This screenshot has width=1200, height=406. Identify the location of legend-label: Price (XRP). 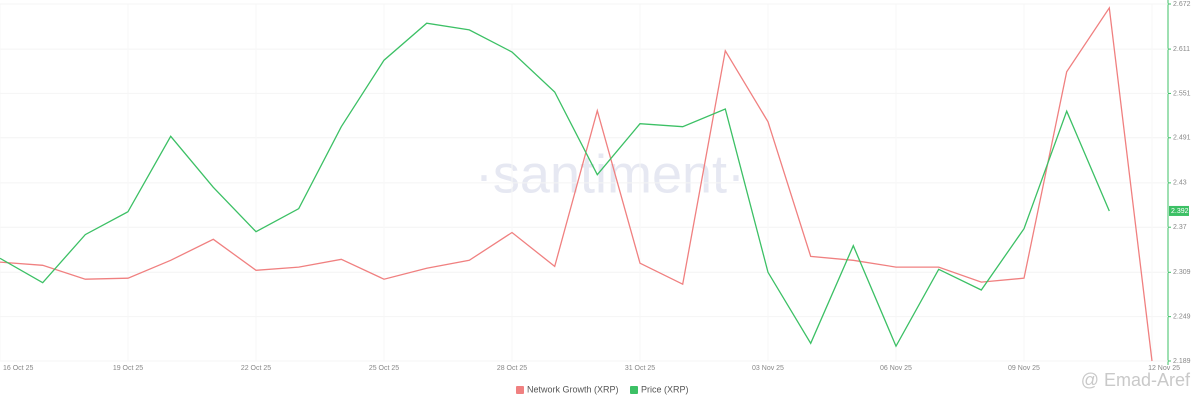
(665, 389).